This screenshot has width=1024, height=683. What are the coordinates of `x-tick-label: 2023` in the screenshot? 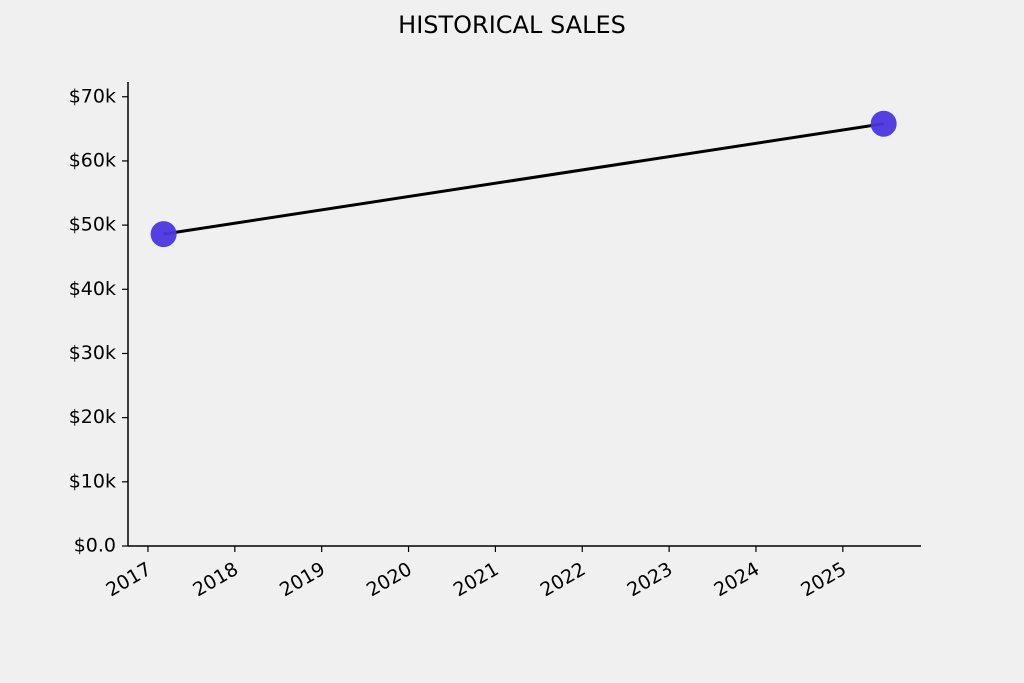 It's located at (649, 579).